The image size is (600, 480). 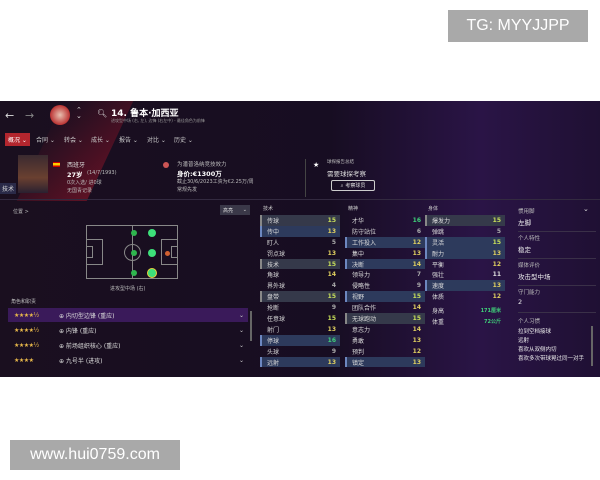 What do you see at coordinates (202, 165) in the screenshot?
I see `club-team: 为潘普洛纳竞技效力` at bounding box center [202, 165].